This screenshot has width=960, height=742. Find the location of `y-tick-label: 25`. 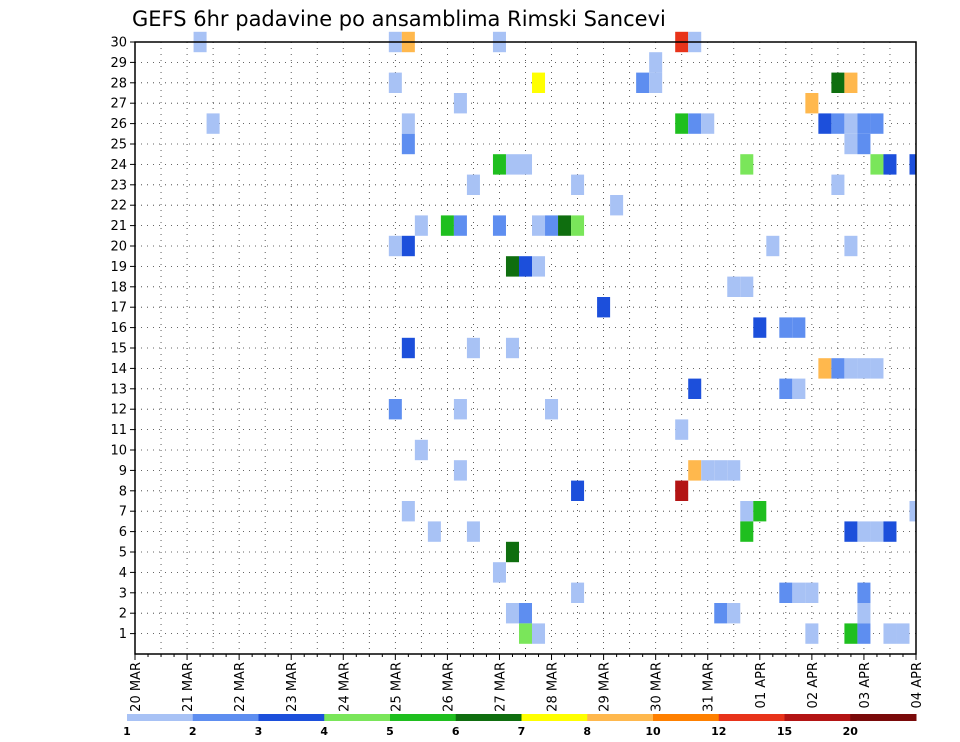

y-tick-label: 25 is located at coordinates (118, 145).